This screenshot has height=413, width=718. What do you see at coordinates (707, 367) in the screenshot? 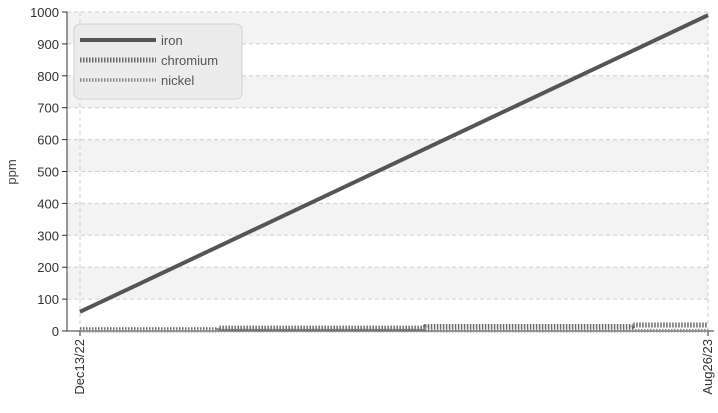
I see `x-tick-label: Aug26/23` at bounding box center [707, 367].